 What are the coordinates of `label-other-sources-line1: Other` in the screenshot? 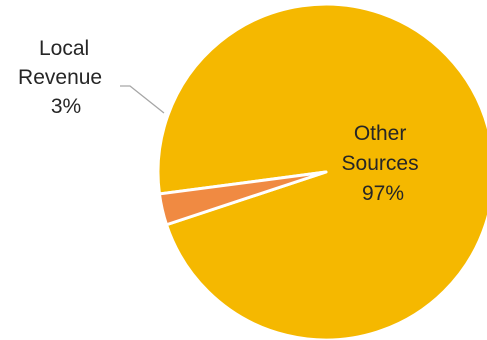 It's located at (380, 133).